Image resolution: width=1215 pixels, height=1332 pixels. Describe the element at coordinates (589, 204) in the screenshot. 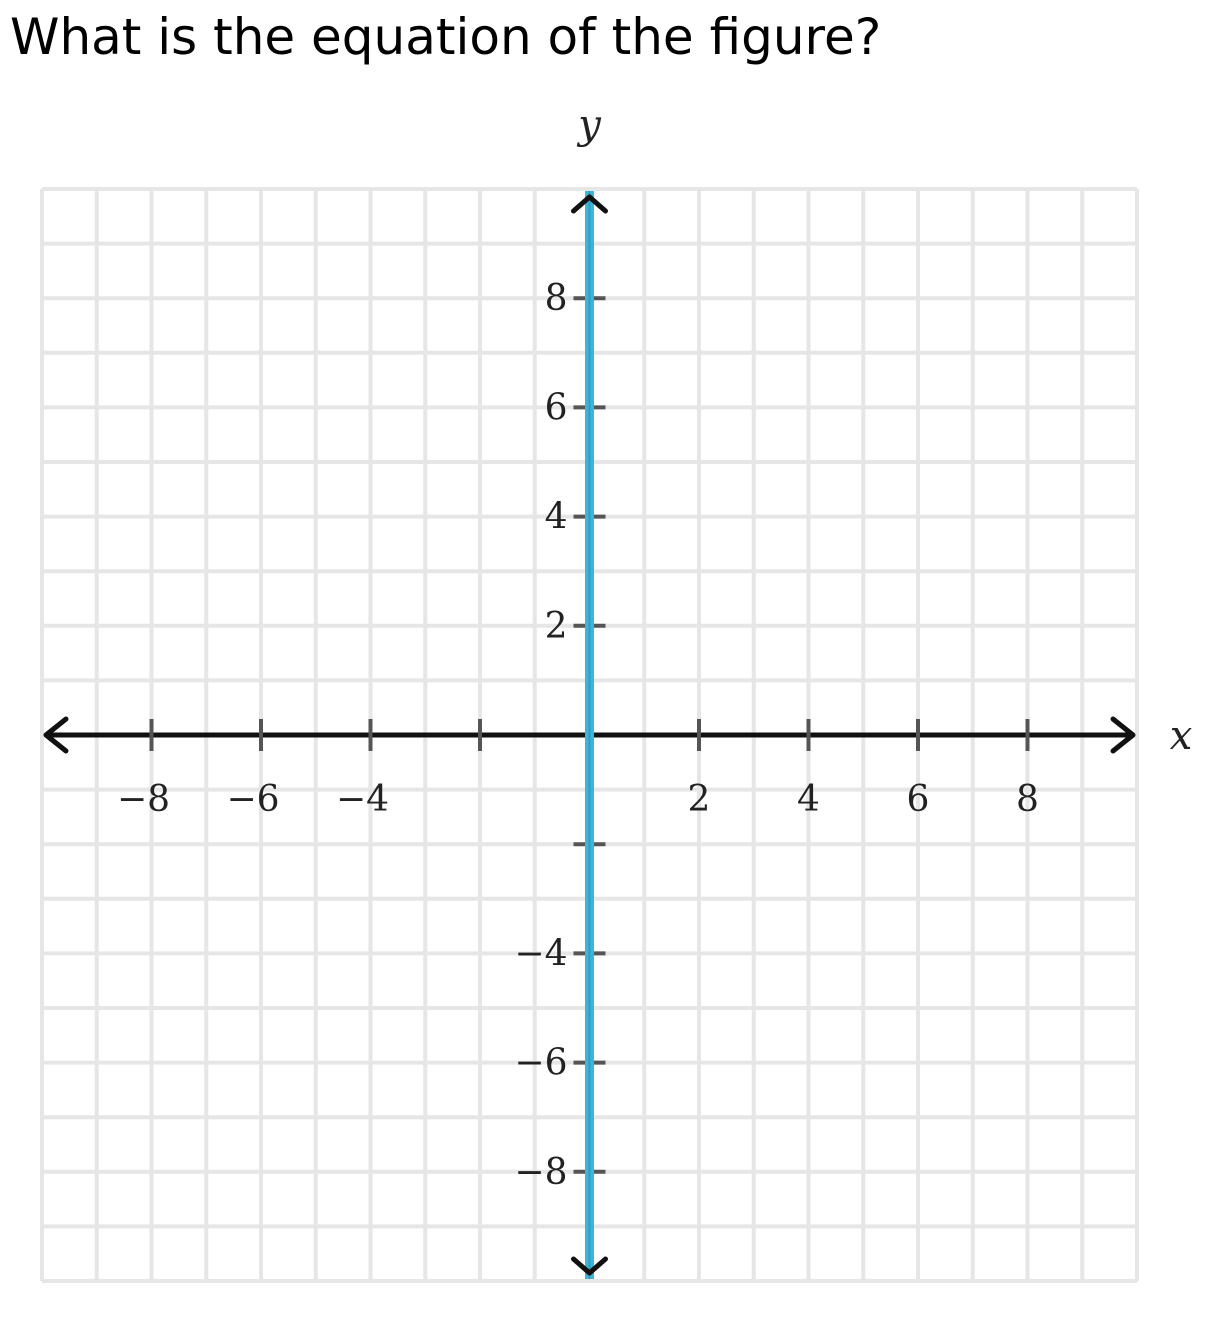

I see `series-arrow-top` at that location.